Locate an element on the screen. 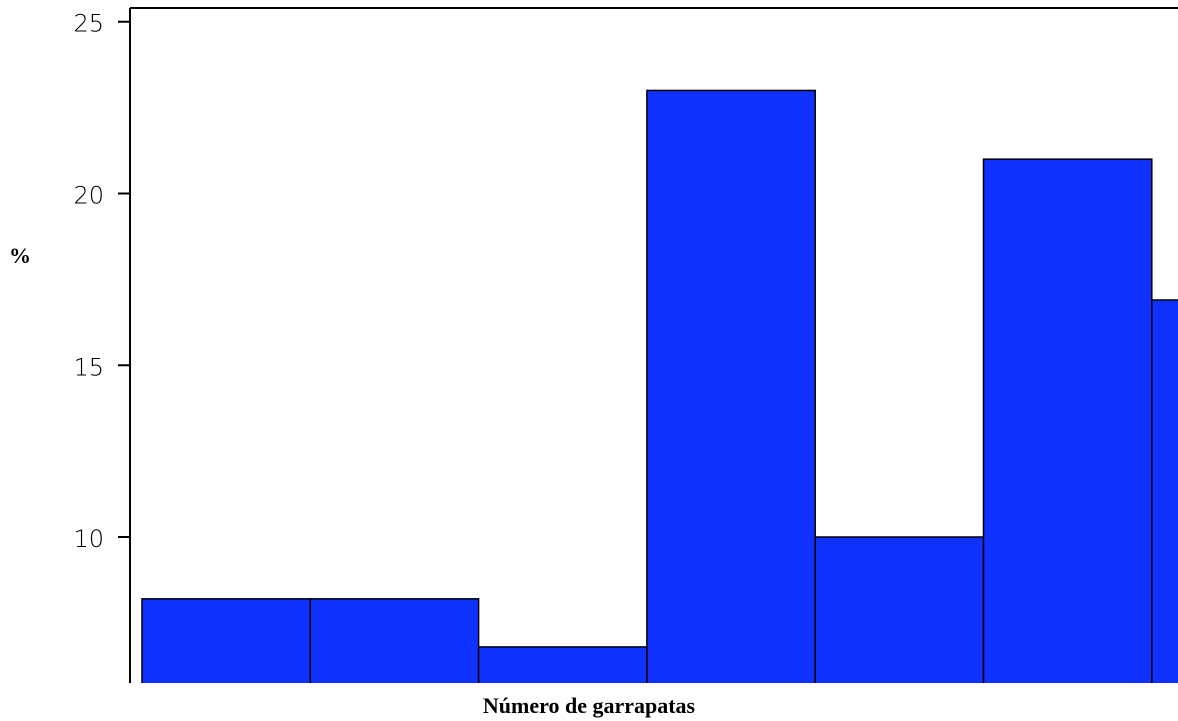  y-tick-label: 25 is located at coordinates (88, 24).